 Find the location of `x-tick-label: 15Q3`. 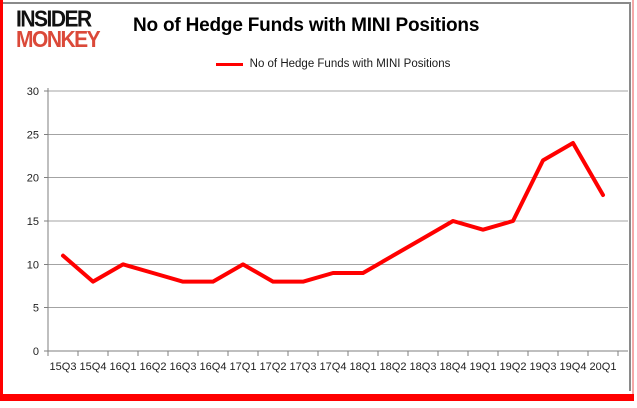

x-tick-label: 15Q3 is located at coordinates (63, 367).